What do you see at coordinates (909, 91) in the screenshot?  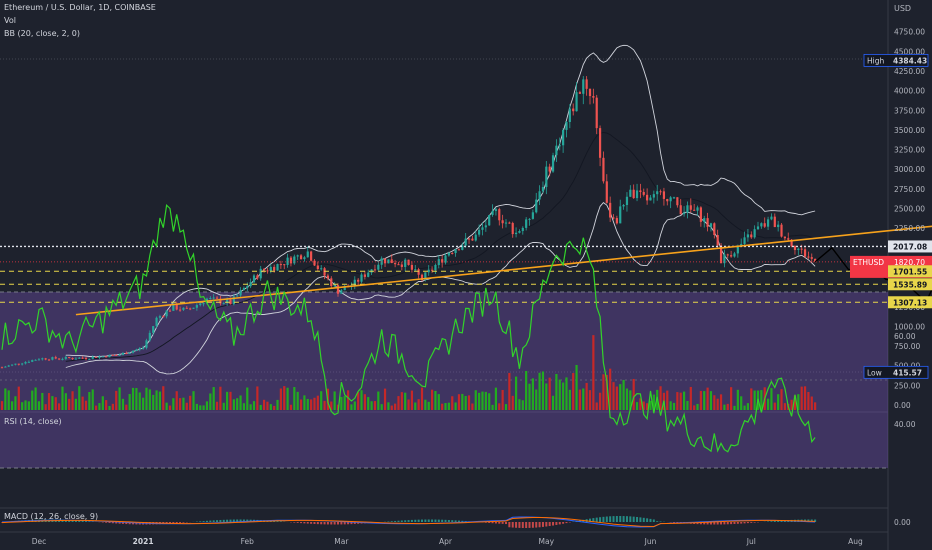 I see `price-tick-label: 4000.00` at bounding box center [909, 91].